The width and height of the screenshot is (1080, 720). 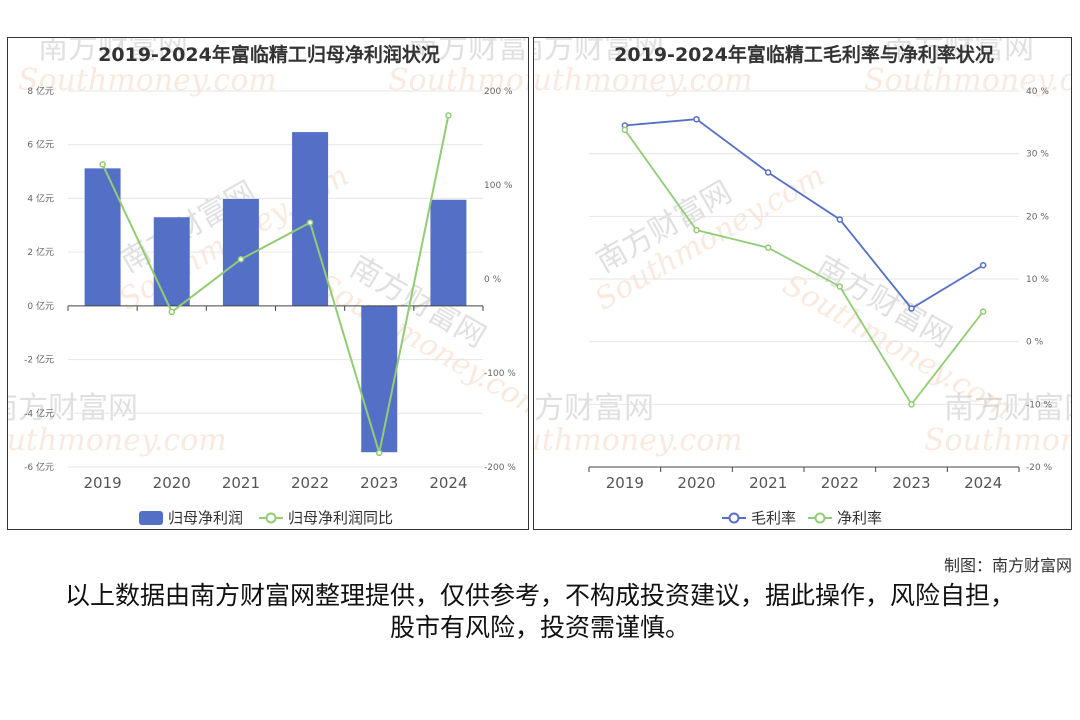 What do you see at coordinates (151, 518) in the screenshot?
I see `legend-bar-swatch` at bounding box center [151, 518].